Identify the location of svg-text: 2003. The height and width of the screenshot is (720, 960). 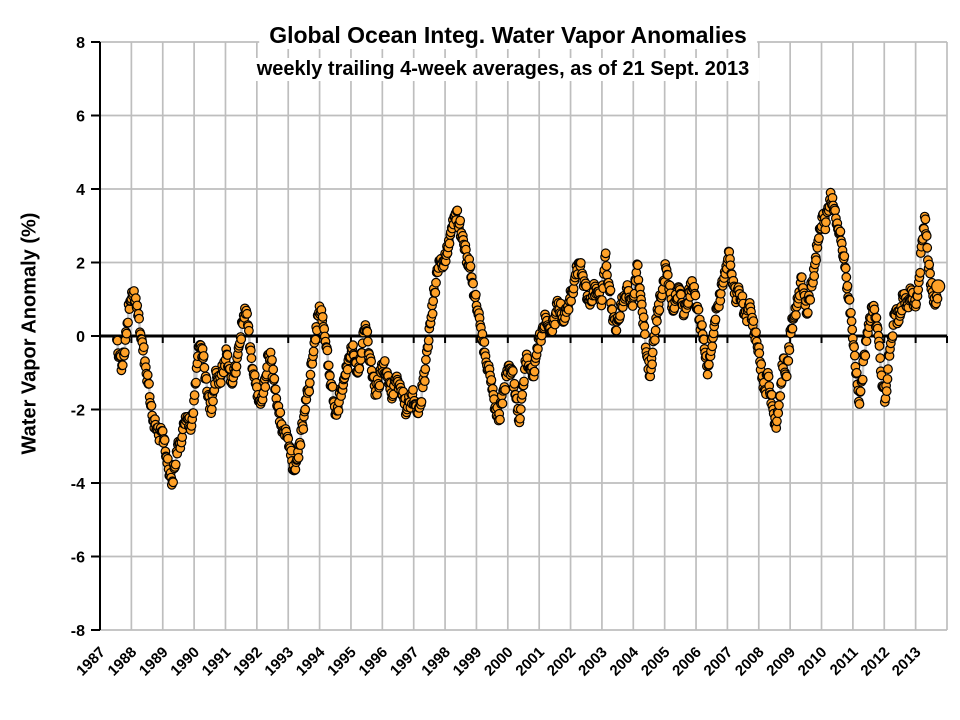
(593, 662).